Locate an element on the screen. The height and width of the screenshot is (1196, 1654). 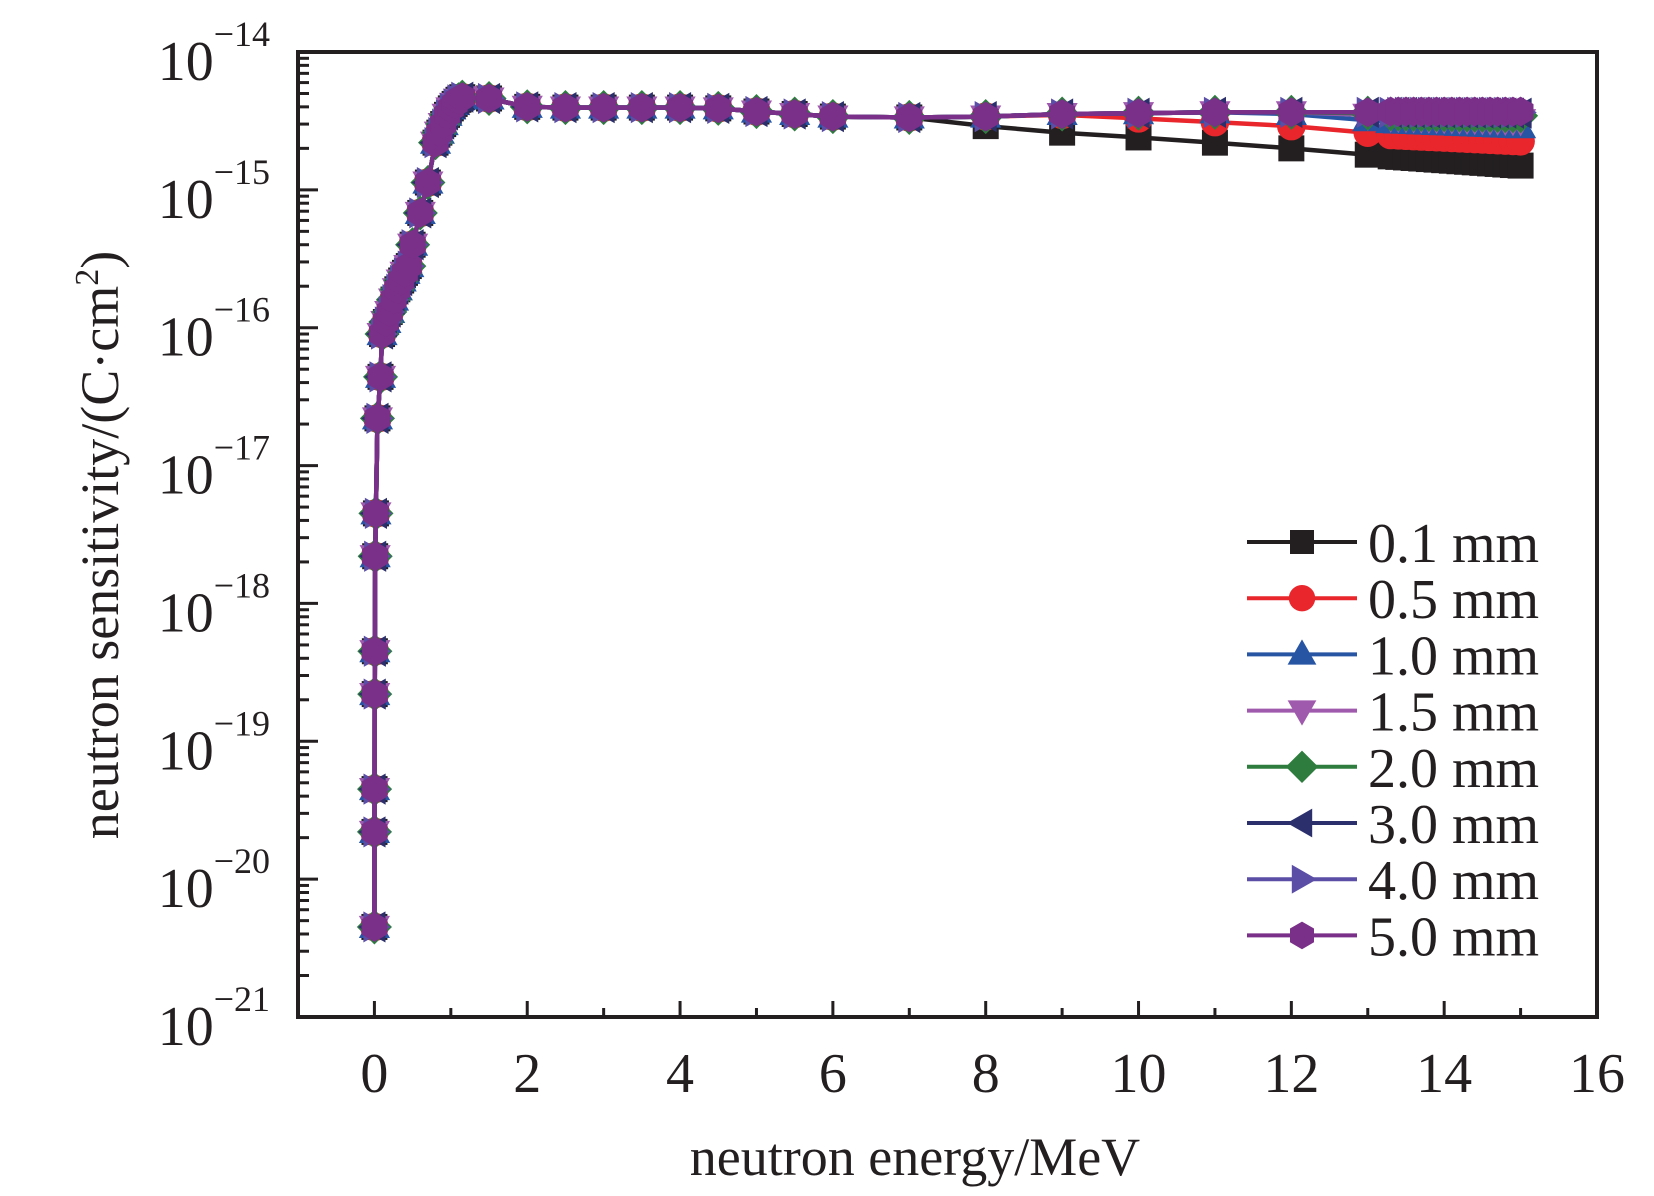
legend-label: 1.0 mm is located at coordinates (1453, 656).